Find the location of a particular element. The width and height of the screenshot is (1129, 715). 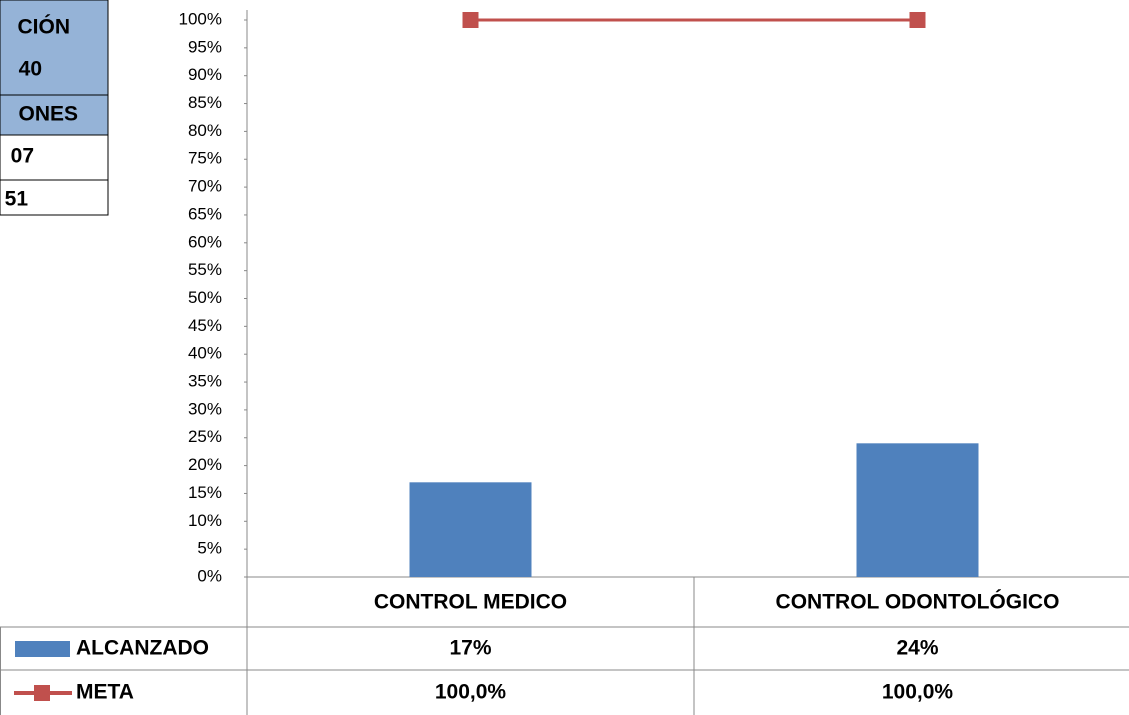

y-tick-label: 75% is located at coordinates (205, 158).